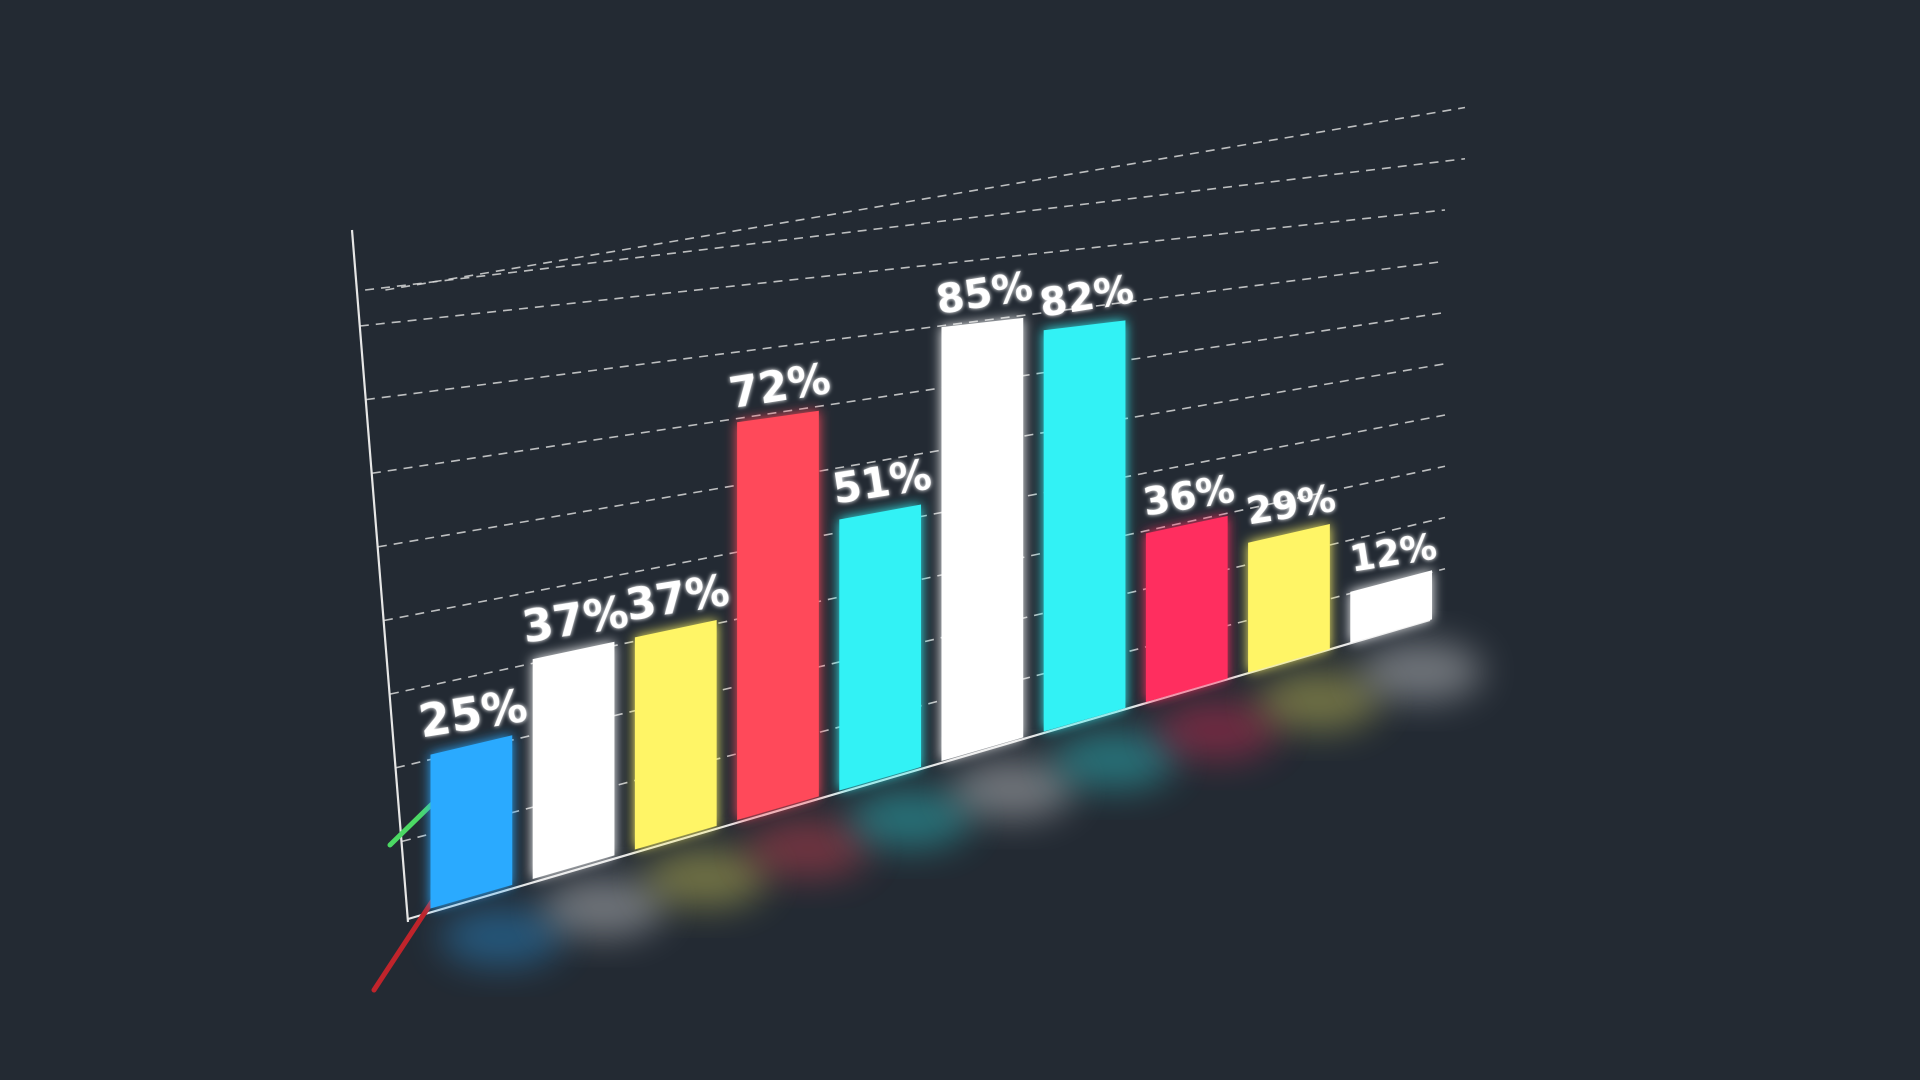 The height and width of the screenshot is (1080, 1920). What do you see at coordinates (1086, 296) in the screenshot?
I see `bar-value-label: 82%` at bounding box center [1086, 296].